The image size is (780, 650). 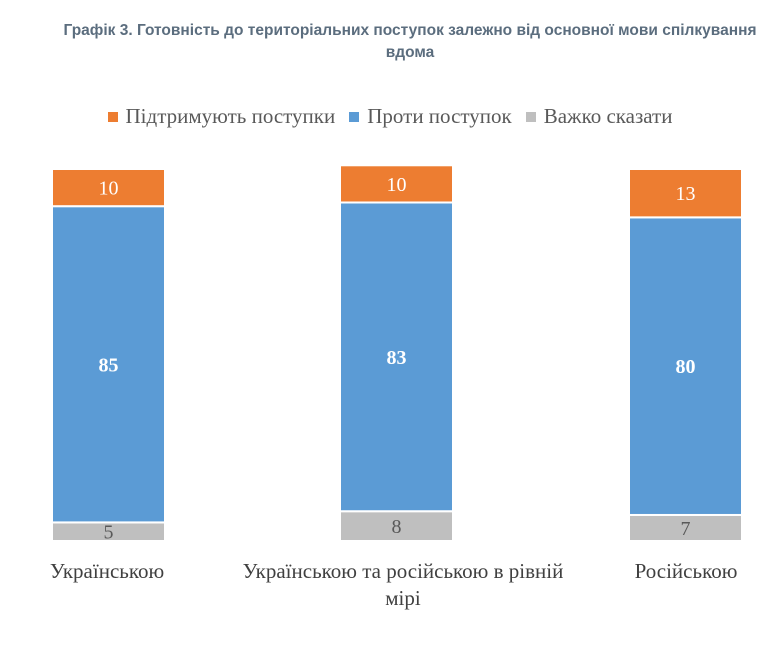 I want to click on data-label-ukrainian-support: 10, so click(x=109, y=189).